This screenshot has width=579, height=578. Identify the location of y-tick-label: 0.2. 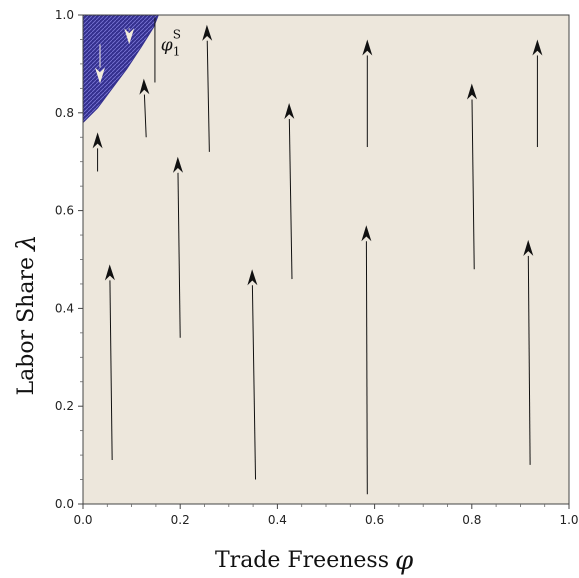
(64, 406).